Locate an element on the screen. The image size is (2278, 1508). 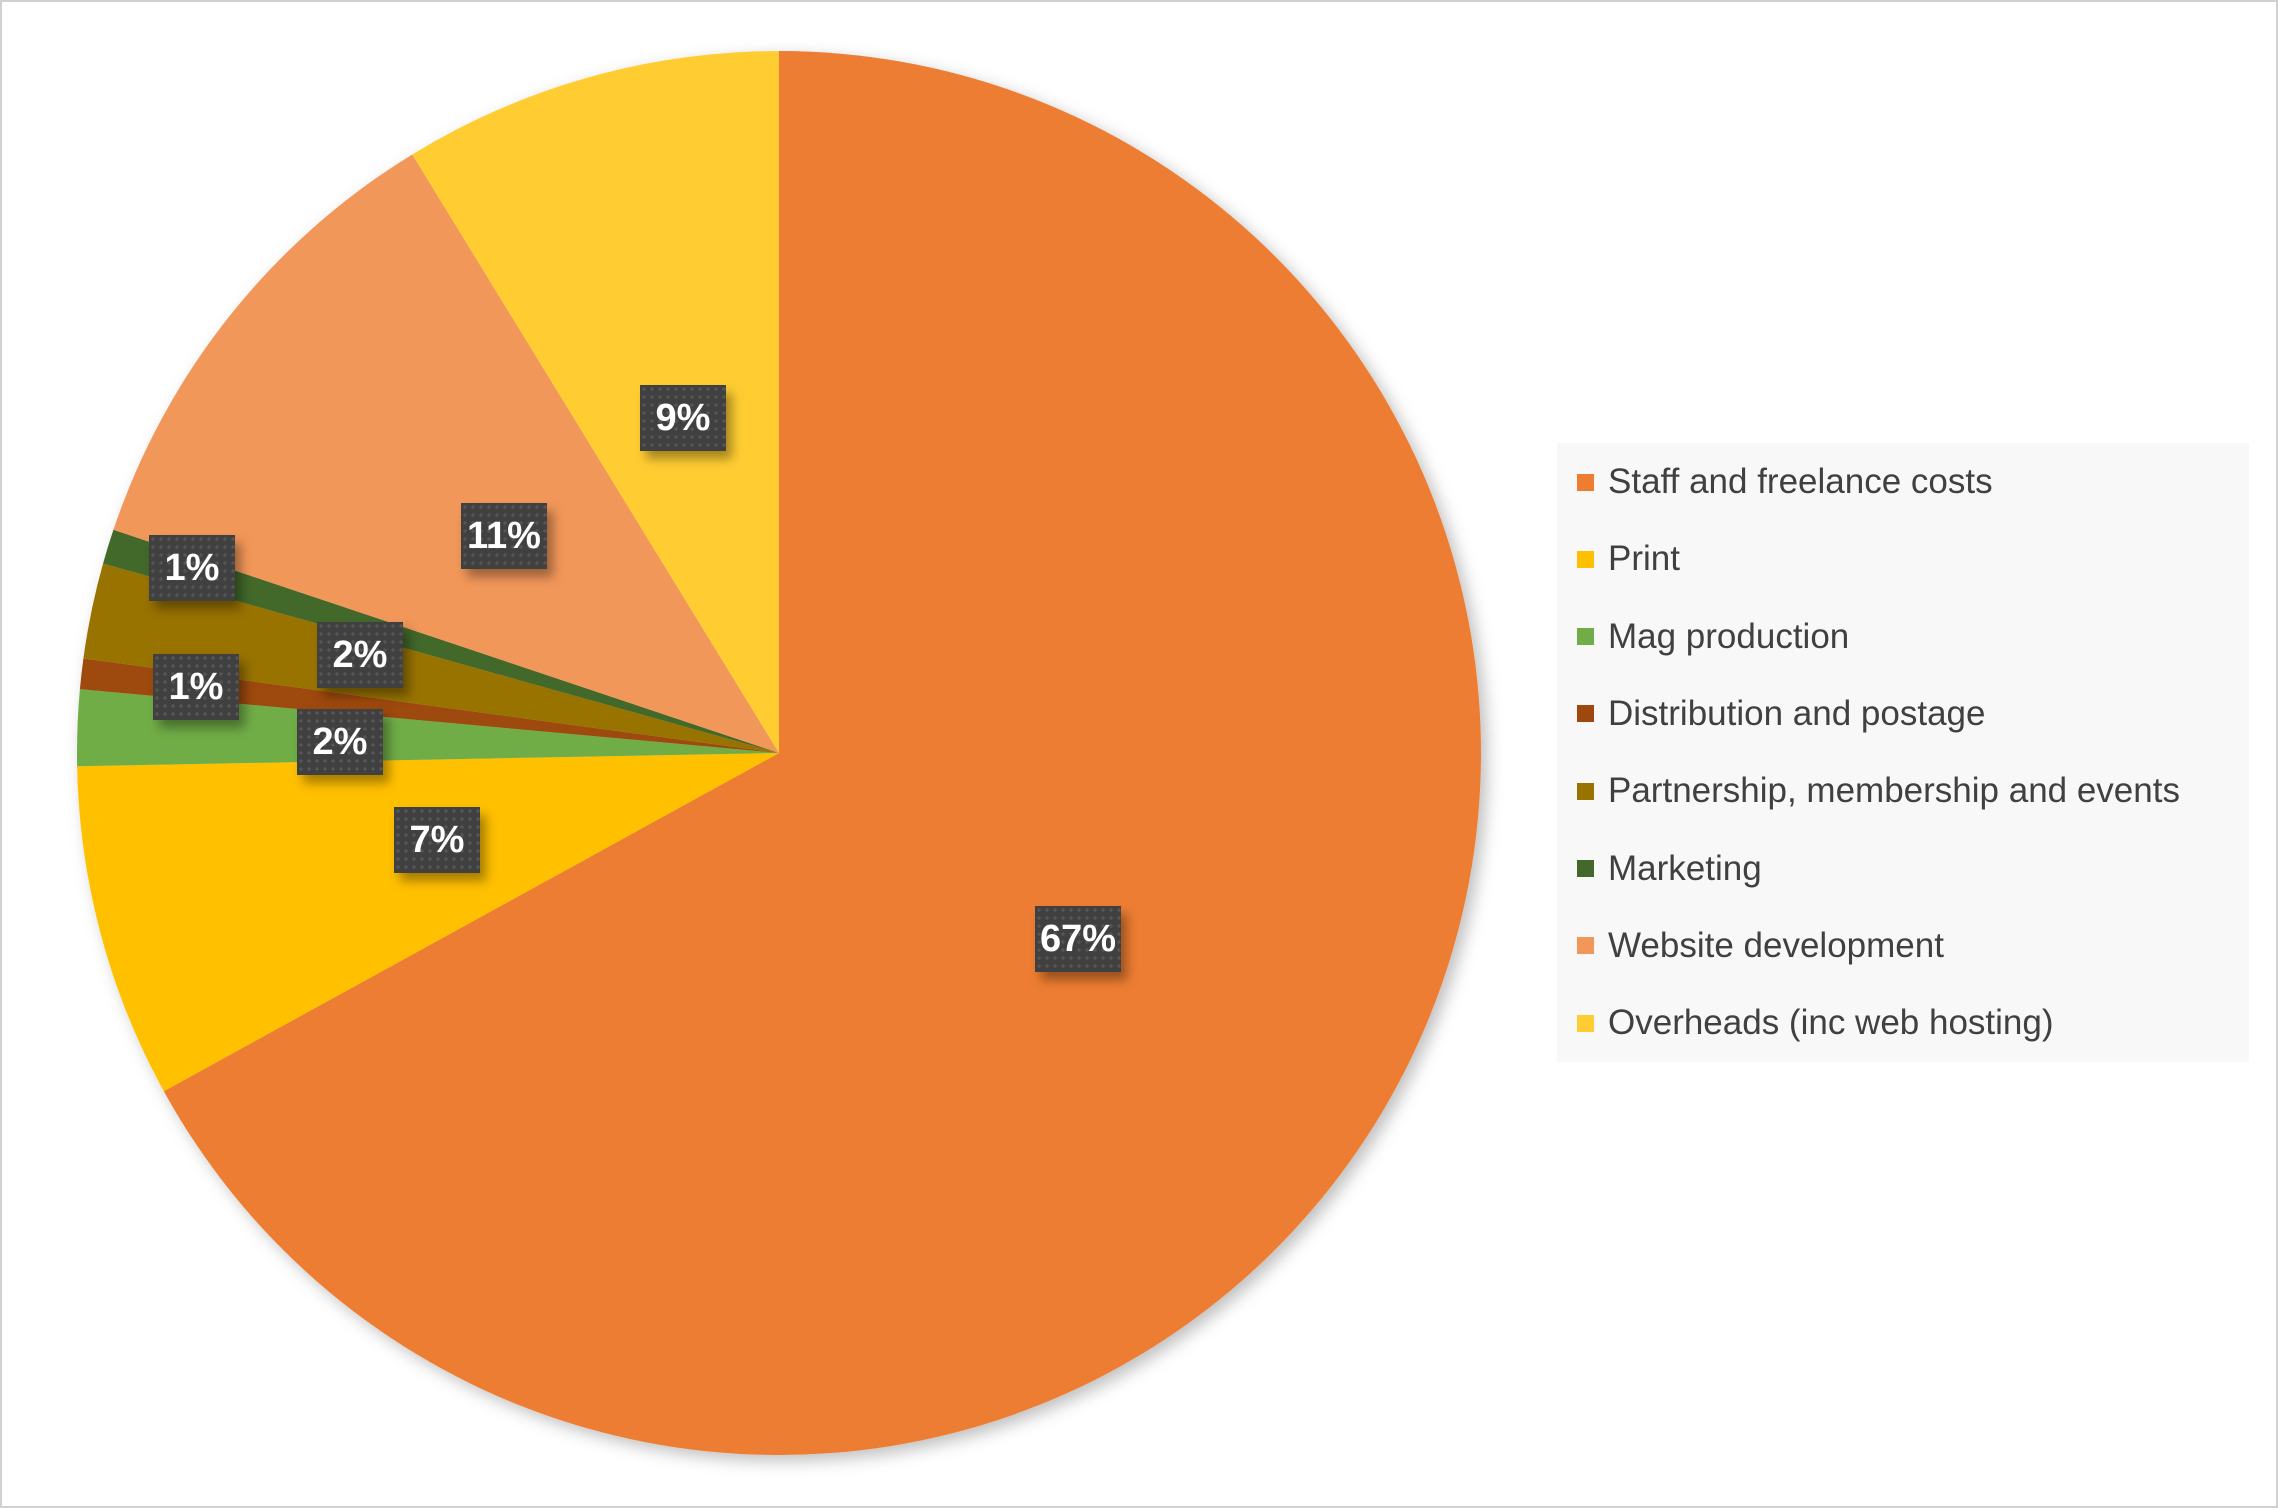
data-label: 7% is located at coordinates (437, 840).